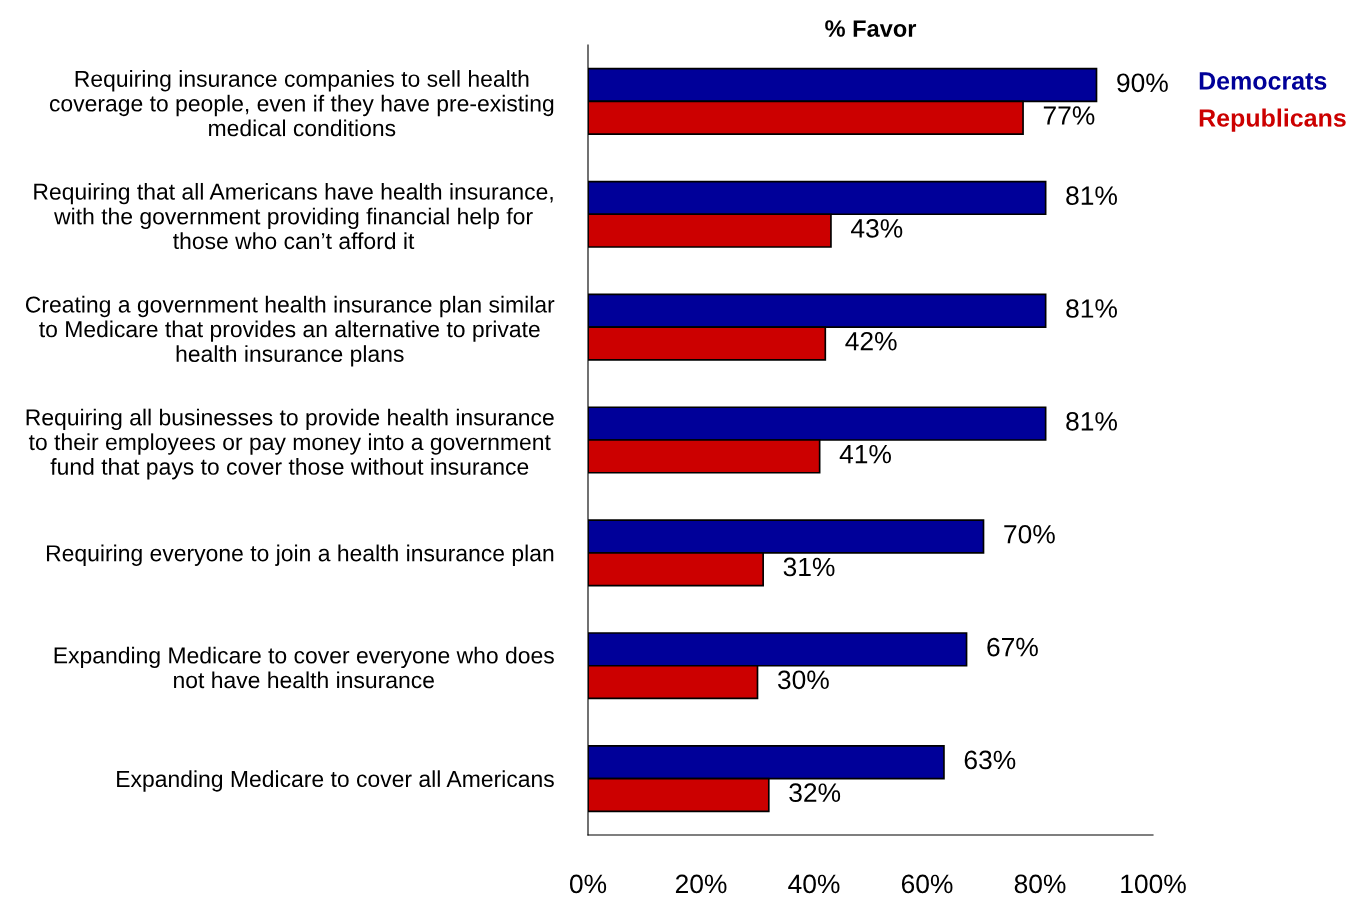 The height and width of the screenshot is (909, 1350). I want to click on text: Republicans, so click(1272, 120).